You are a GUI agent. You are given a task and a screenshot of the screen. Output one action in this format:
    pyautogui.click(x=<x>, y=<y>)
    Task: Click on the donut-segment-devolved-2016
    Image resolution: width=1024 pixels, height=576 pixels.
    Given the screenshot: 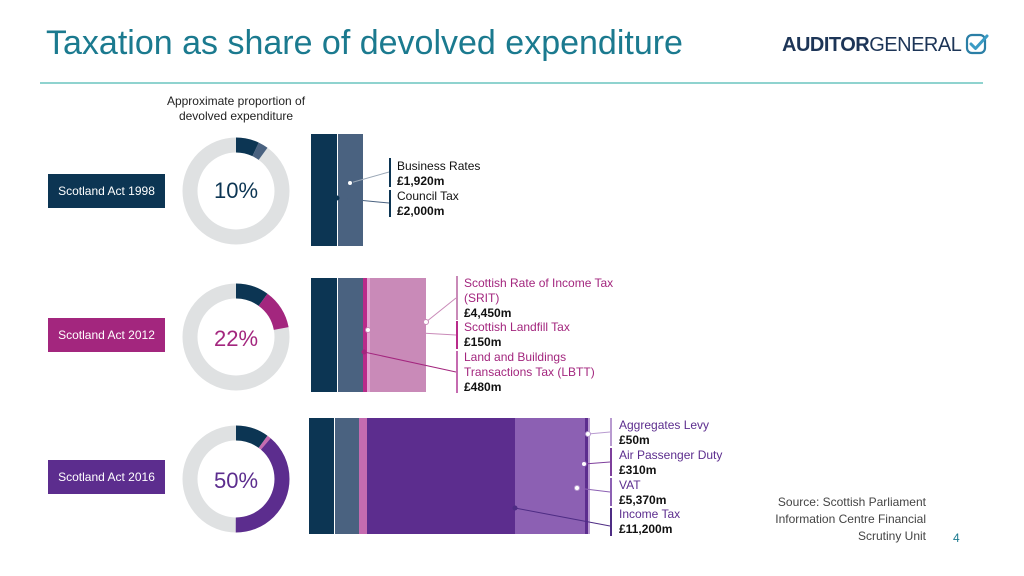 What is the action you would take?
    pyautogui.click(x=236, y=479)
    